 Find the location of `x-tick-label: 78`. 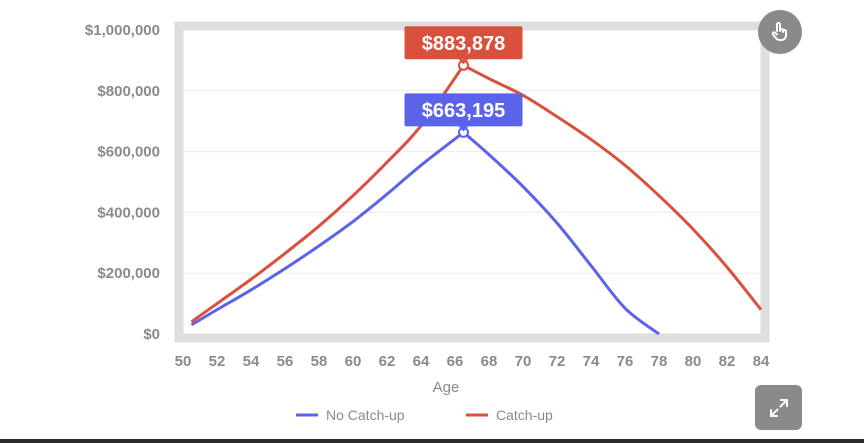

x-tick-label: 78 is located at coordinates (659, 361).